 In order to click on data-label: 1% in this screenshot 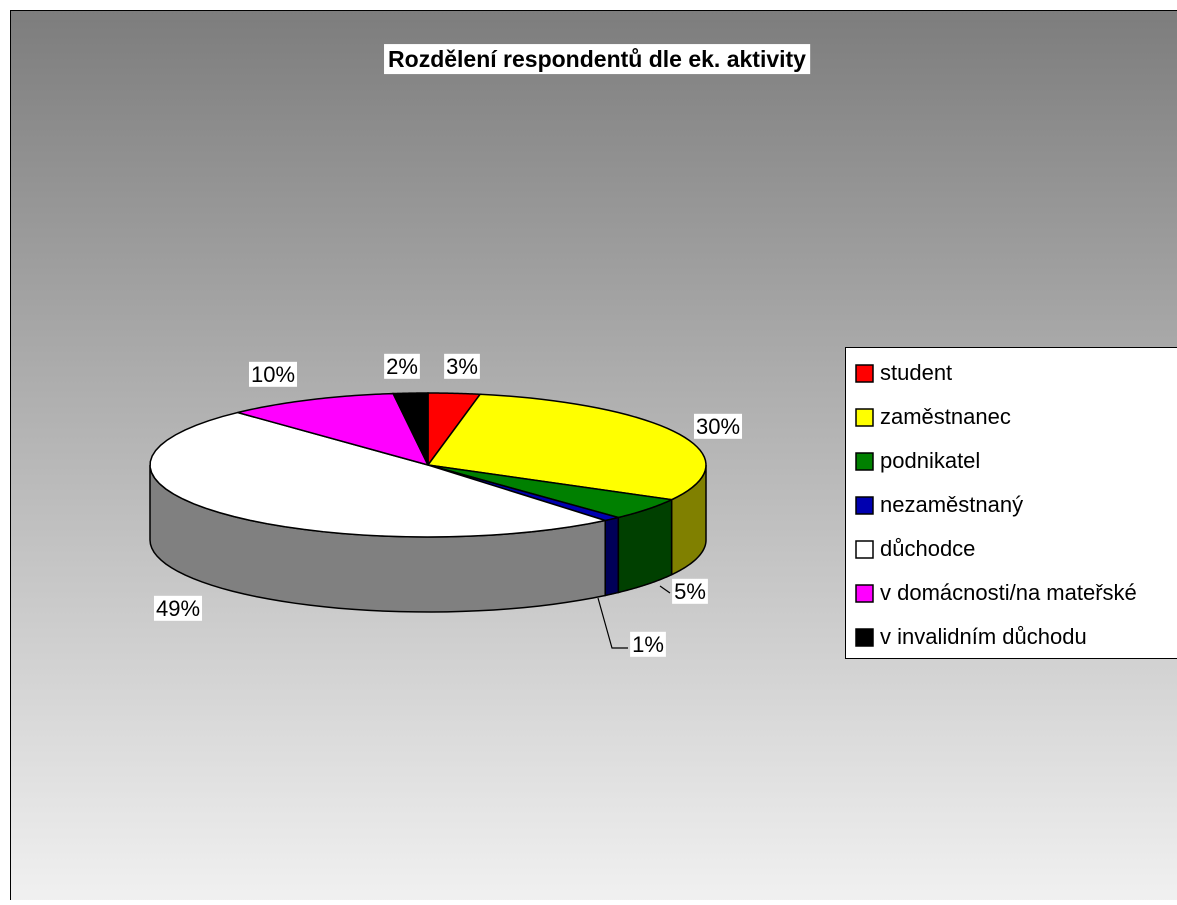, I will do `click(648, 644)`.